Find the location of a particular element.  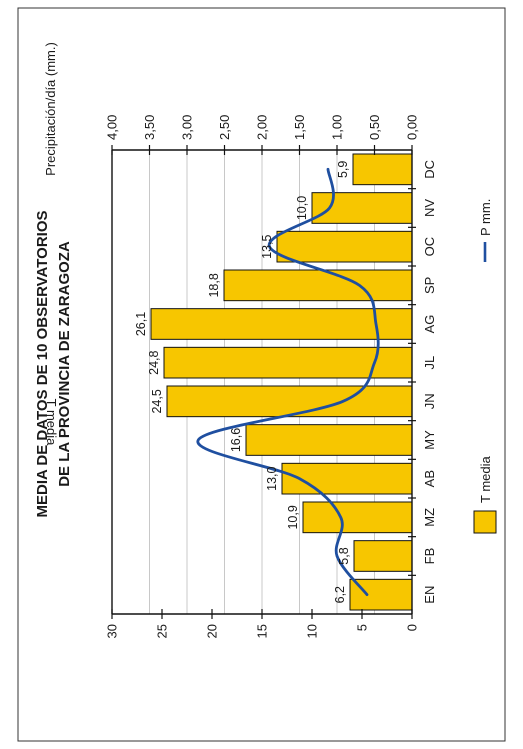

left-axis-tick-label: 30 is located at coordinates (112, 631).